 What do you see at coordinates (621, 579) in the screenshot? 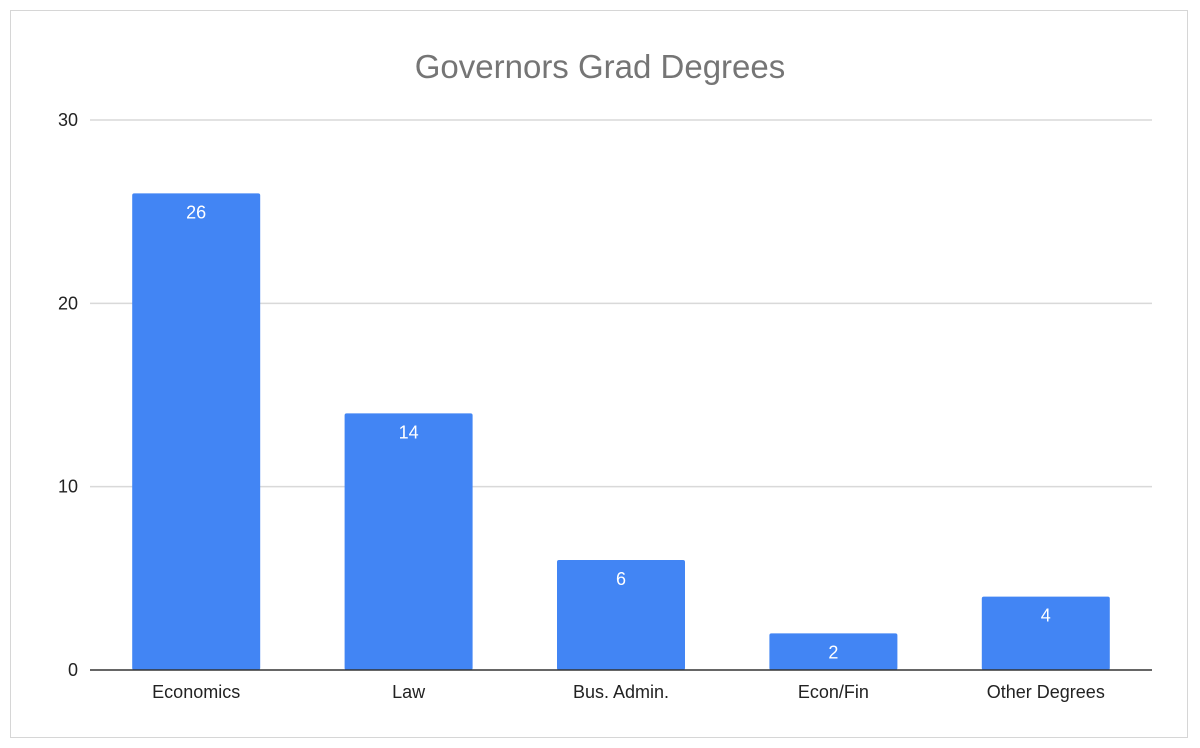
I see `data-label-2: 6` at bounding box center [621, 579].